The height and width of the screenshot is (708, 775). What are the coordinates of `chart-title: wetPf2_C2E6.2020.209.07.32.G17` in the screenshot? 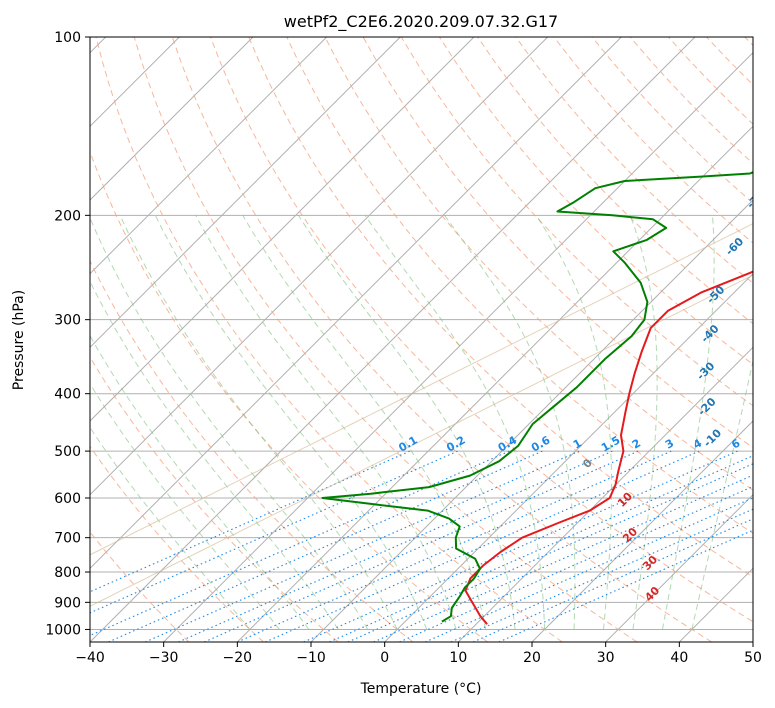 It's located at (421, 22).